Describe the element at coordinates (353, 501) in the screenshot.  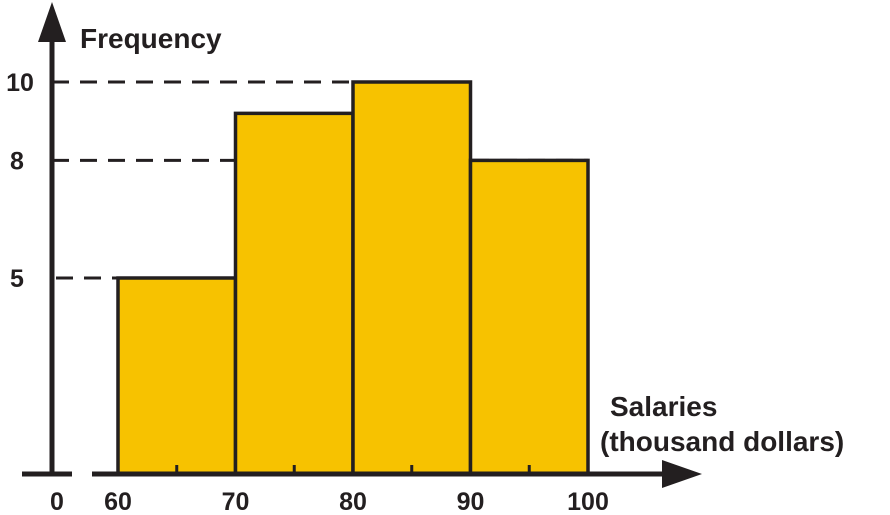
I see `x-tick-label-80: 80` at that location.